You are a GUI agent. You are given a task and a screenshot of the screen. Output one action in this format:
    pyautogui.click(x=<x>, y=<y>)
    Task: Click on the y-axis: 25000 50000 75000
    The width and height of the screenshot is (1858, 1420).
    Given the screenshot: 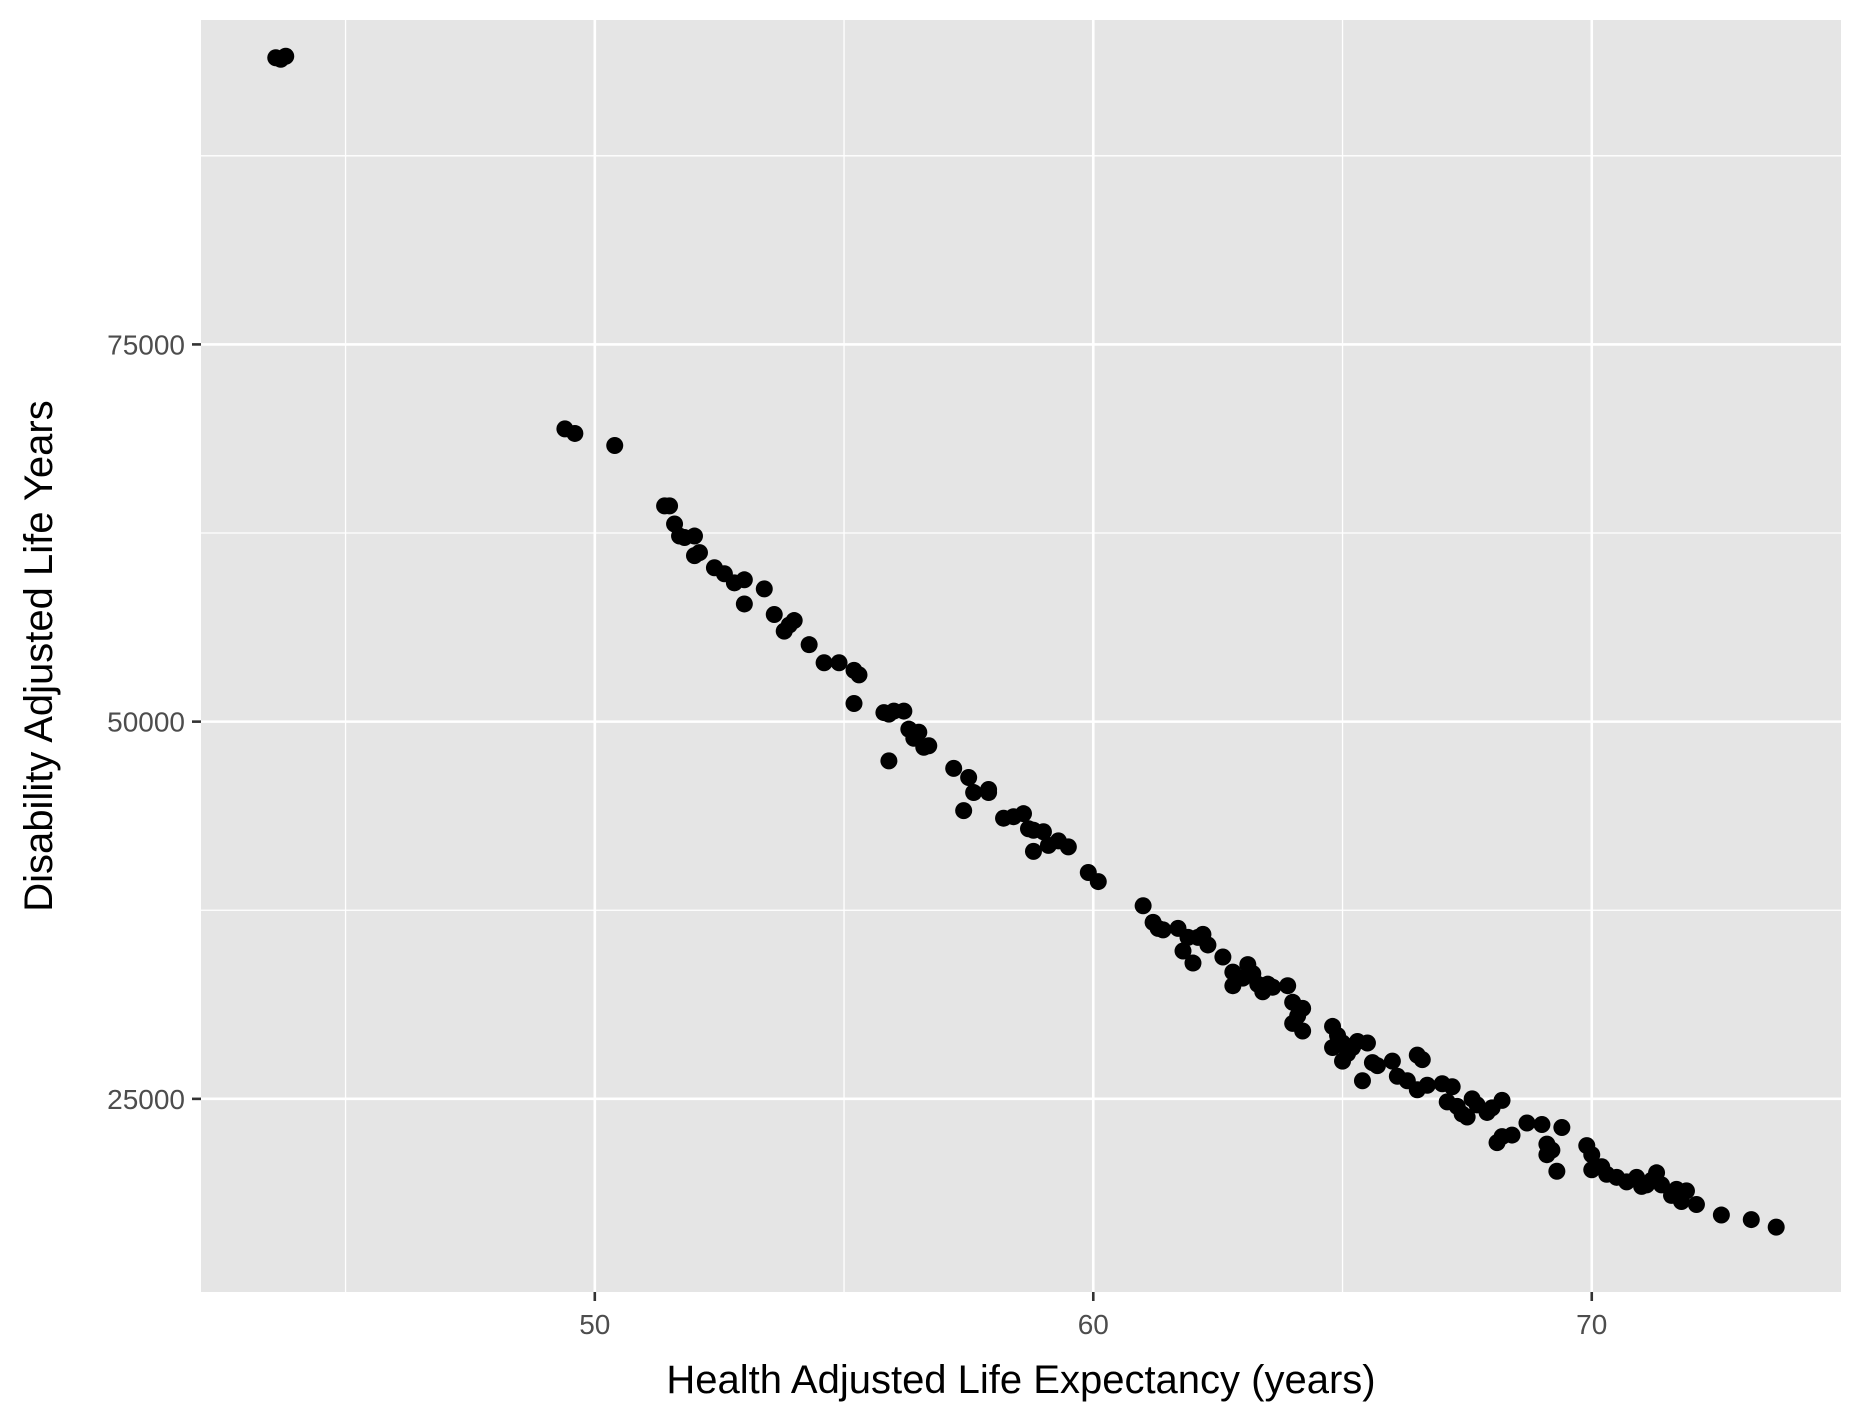 What is the action you would take?
    pyautogui.click(x=154, y=722)
    